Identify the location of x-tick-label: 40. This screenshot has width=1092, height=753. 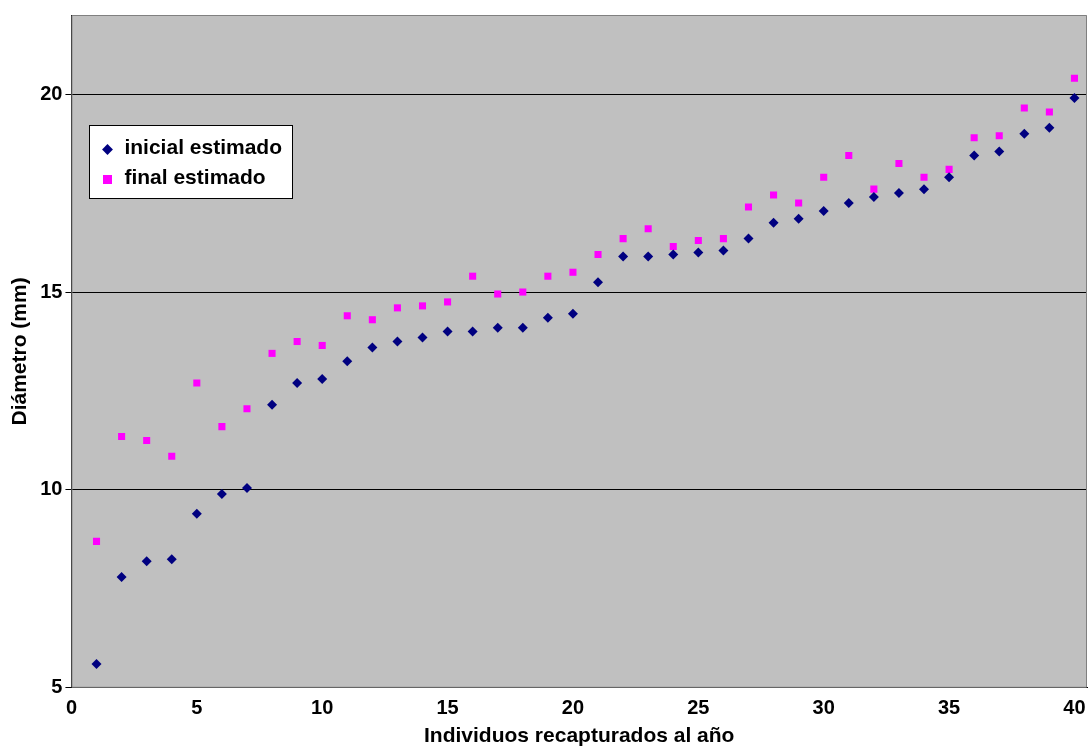
(1074, 707).